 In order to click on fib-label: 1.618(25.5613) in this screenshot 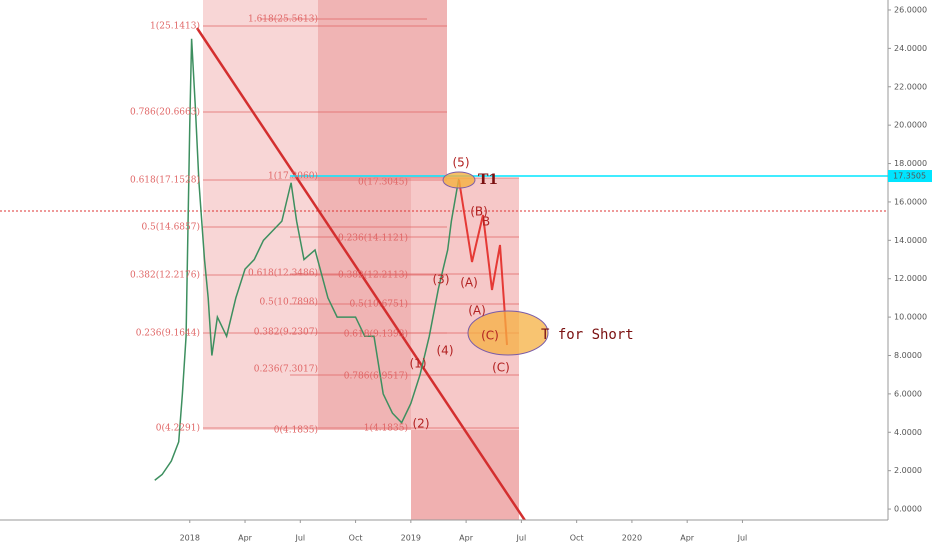, I will do `click(283, 19)`.